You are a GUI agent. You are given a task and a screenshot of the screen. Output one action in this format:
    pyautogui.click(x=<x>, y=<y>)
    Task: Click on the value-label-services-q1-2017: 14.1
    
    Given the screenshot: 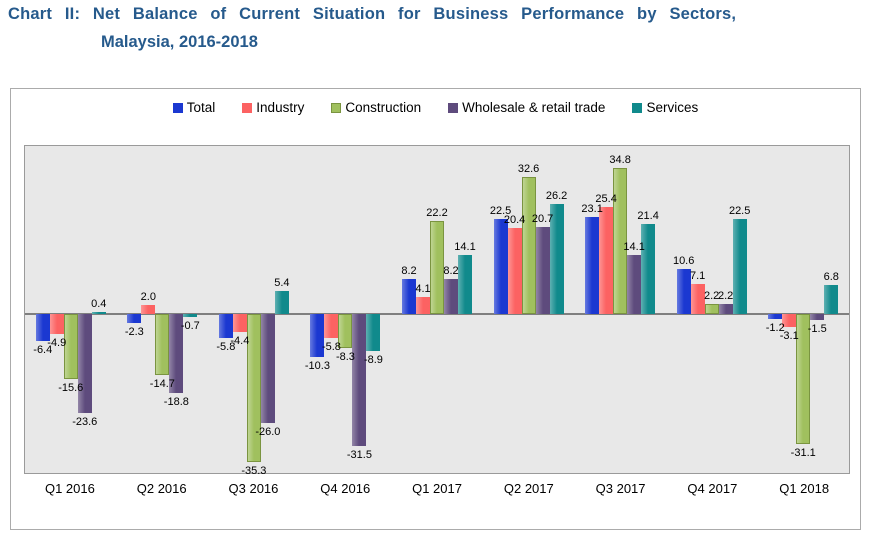 What is the action you would take?
    pyautogui.click(x=465, y=246)
    